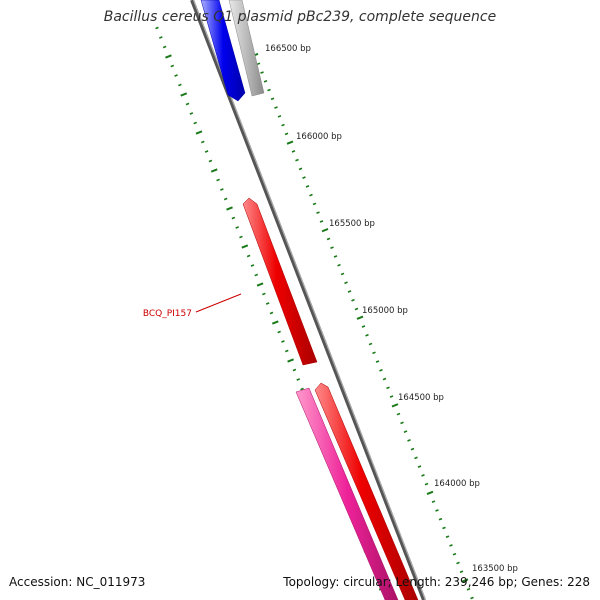  I want to click on grey-gene-feature, so click(246, 48).